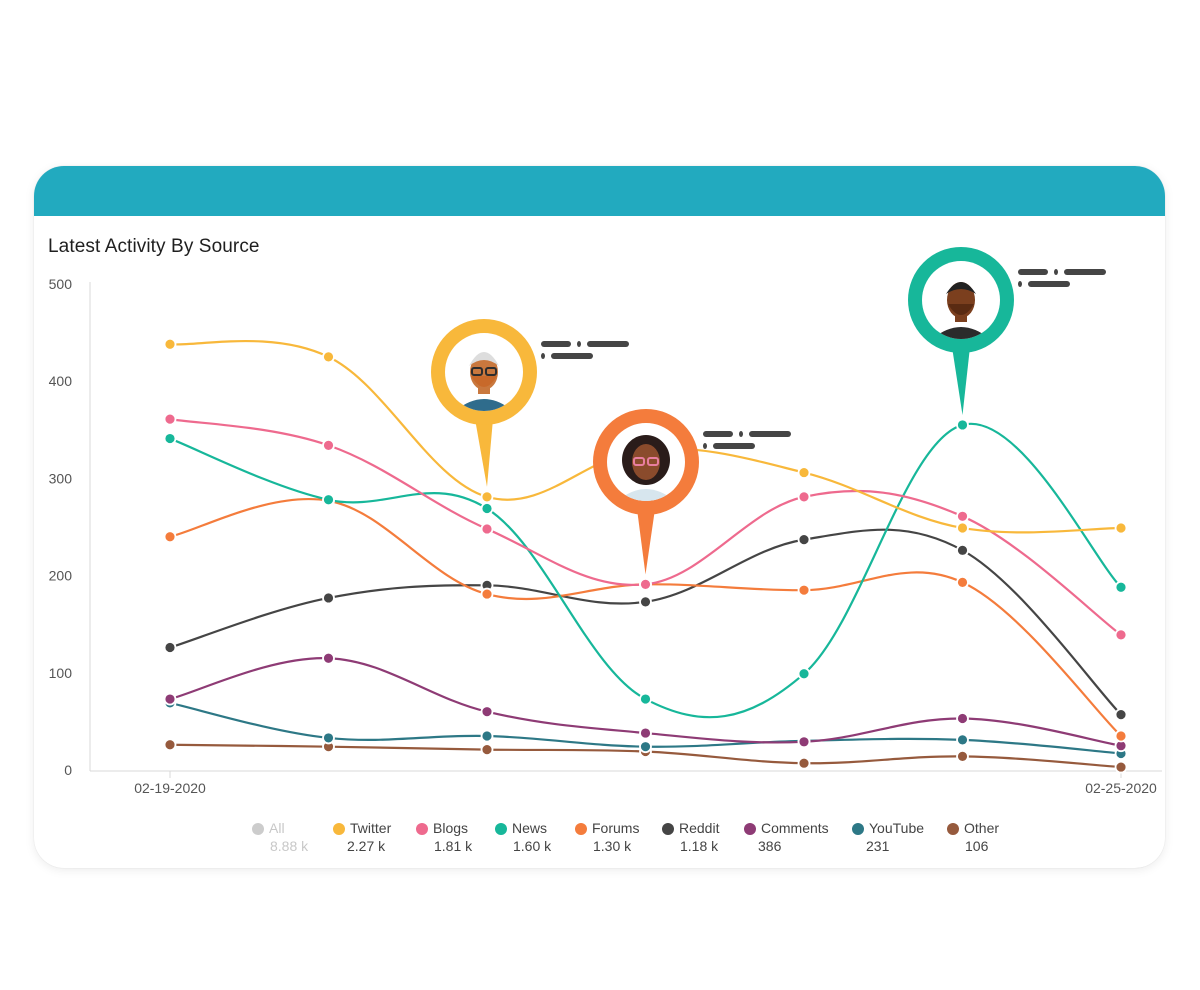  I want to click on x-tick-label: 02-25-2020, so click(1121, 788).